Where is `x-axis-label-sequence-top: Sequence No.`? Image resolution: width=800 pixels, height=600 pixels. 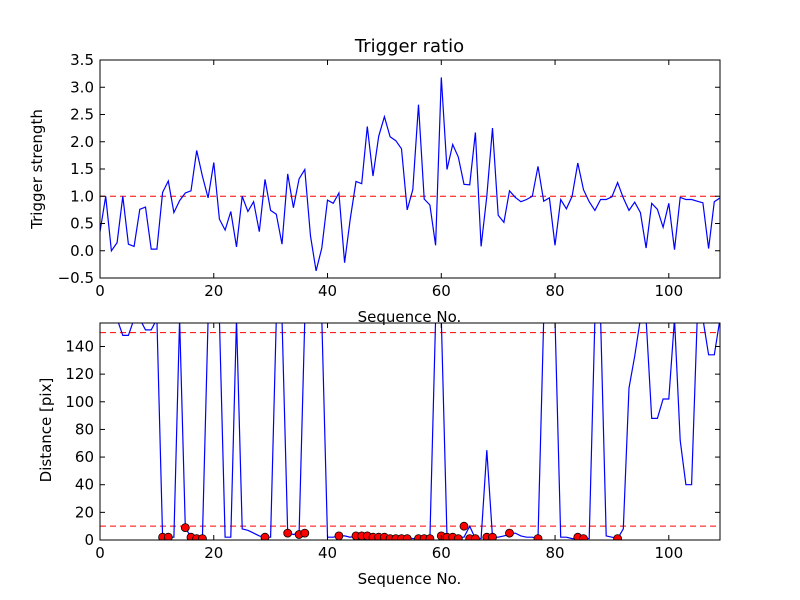 x-axis-label-sequence-top: Sequence No. is located at coordinates (410, 317).